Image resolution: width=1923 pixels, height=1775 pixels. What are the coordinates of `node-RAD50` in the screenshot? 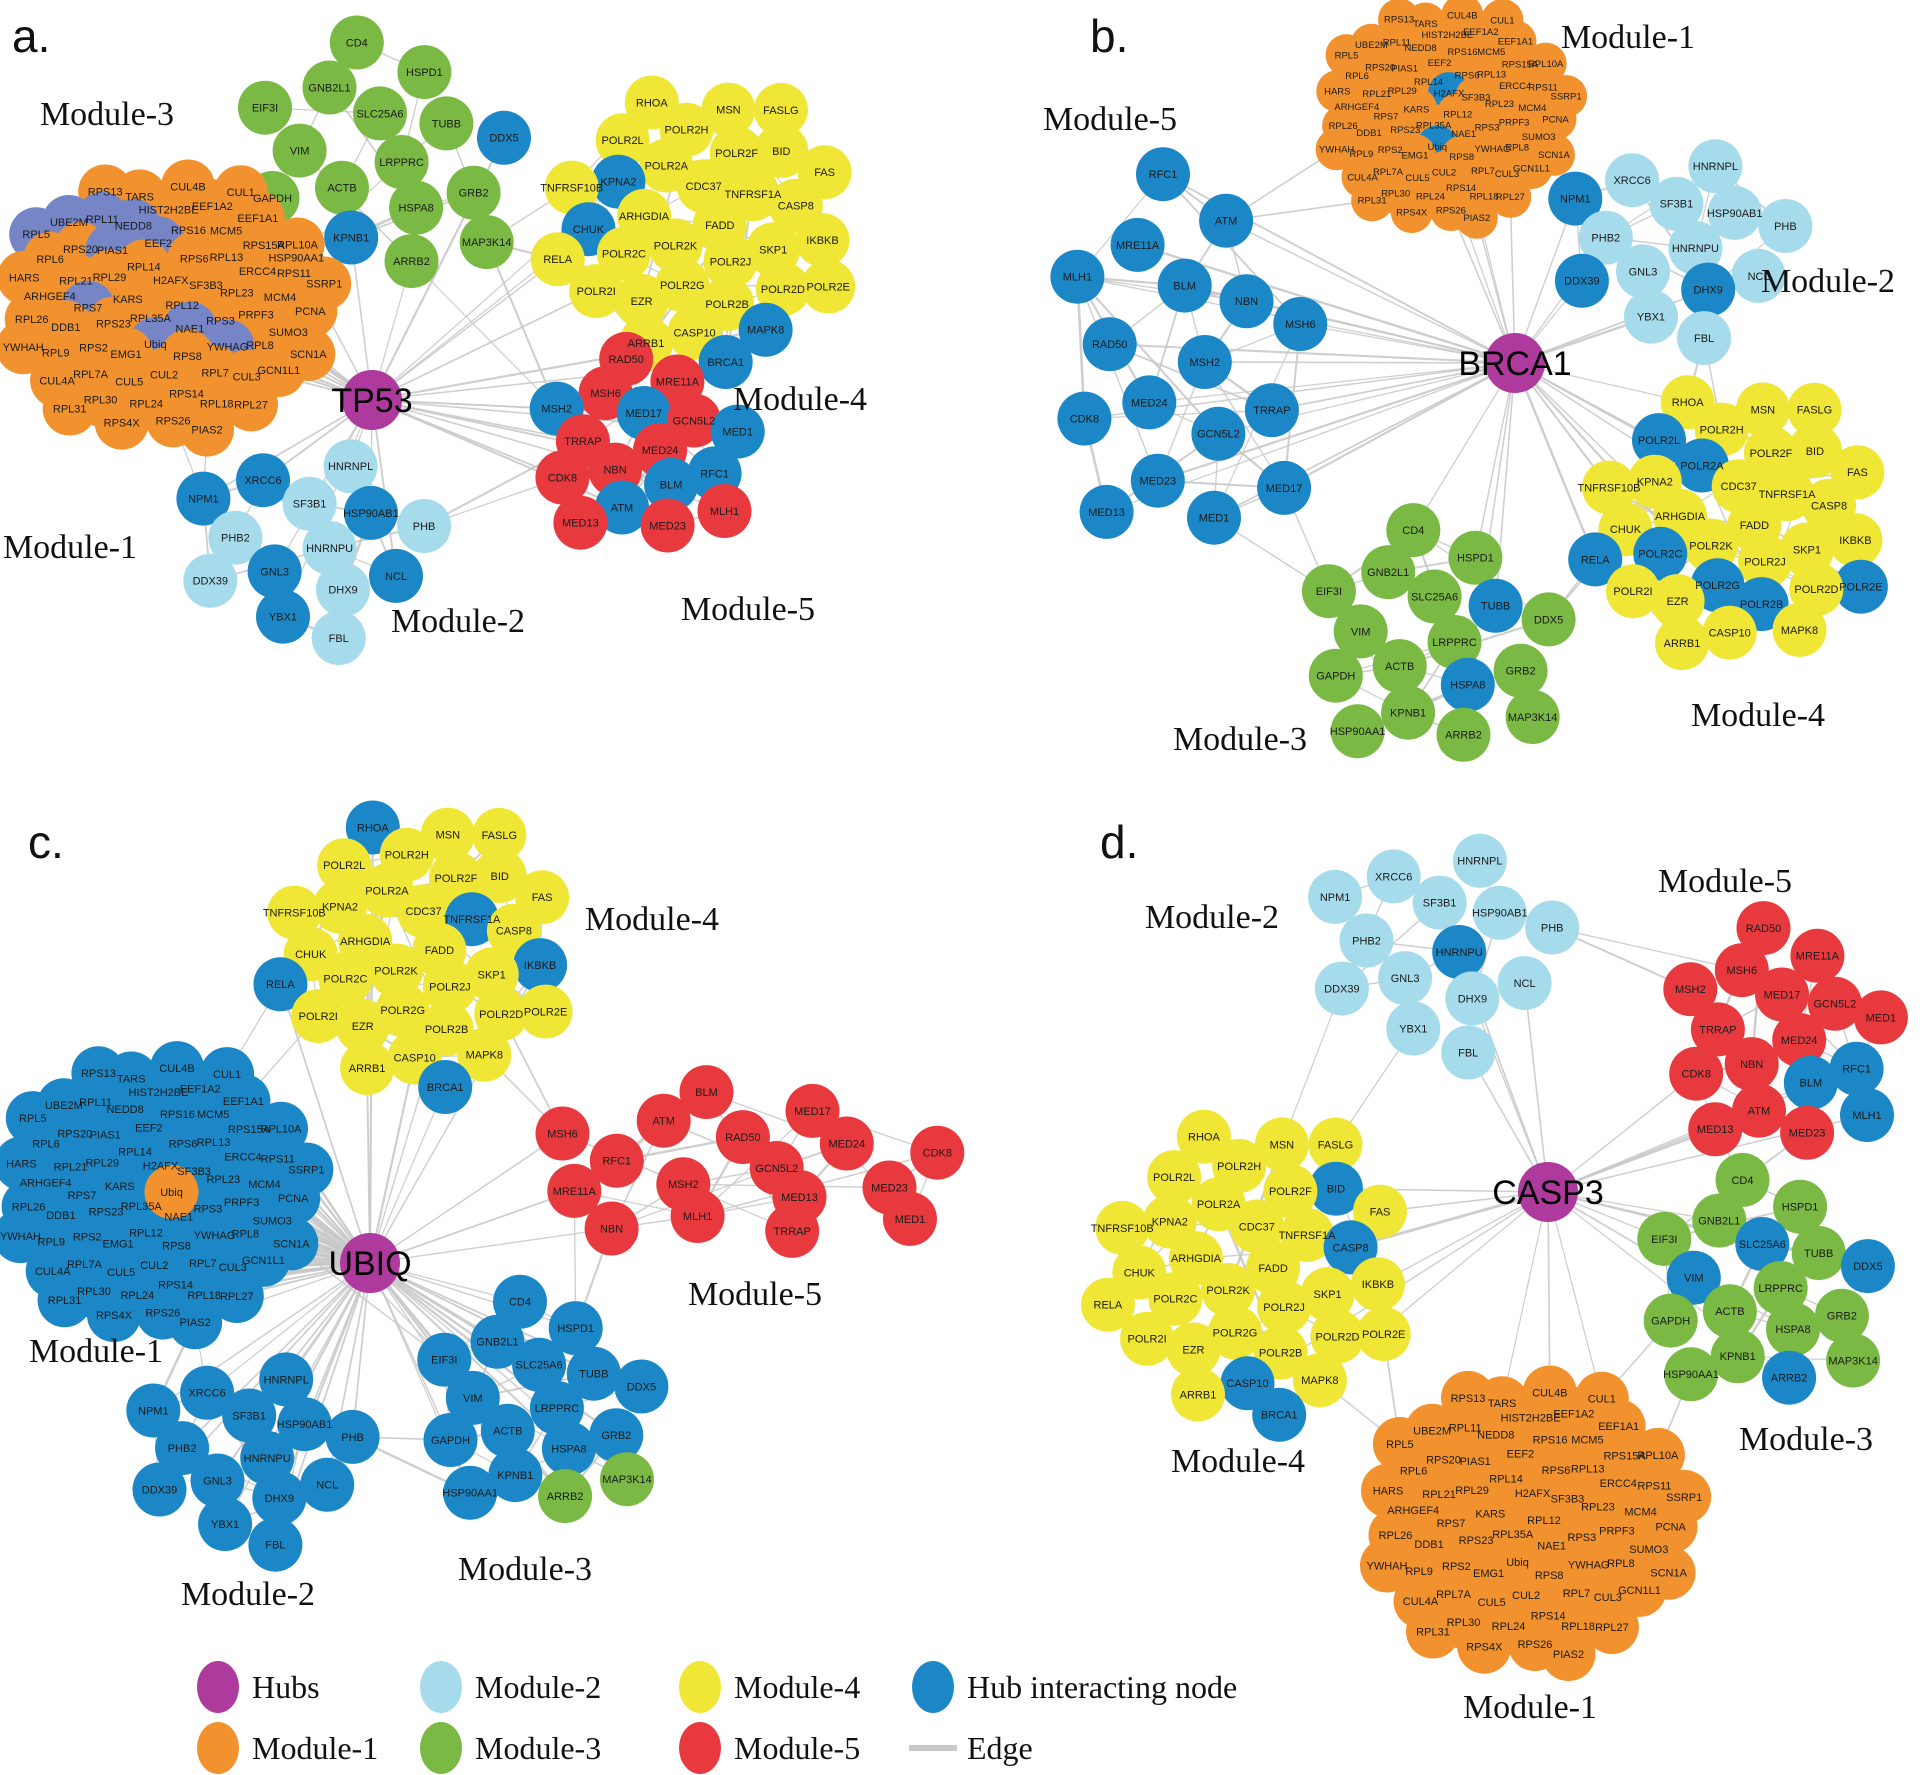 It's located at (1763, 928).